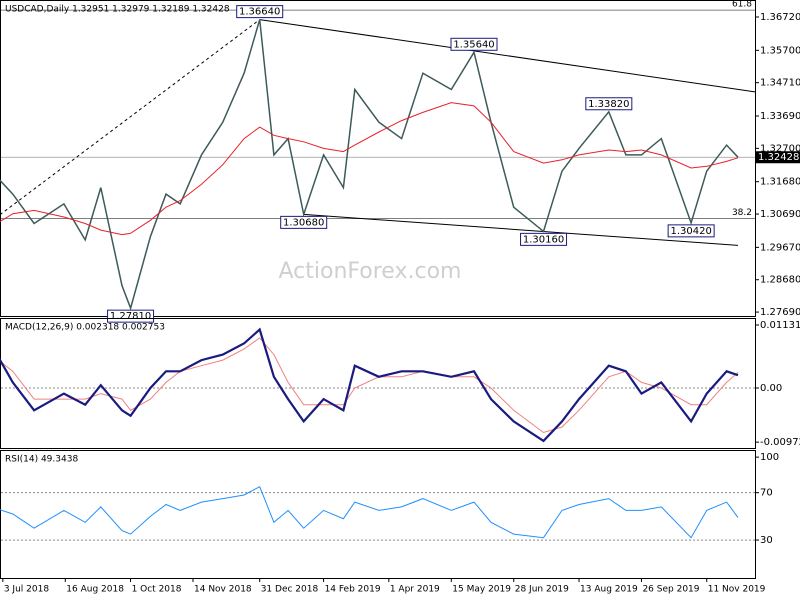 This screenshot has height=600, width=800. I want to click on x-tick-label: 16 Aug 2018, so click(95, 590).